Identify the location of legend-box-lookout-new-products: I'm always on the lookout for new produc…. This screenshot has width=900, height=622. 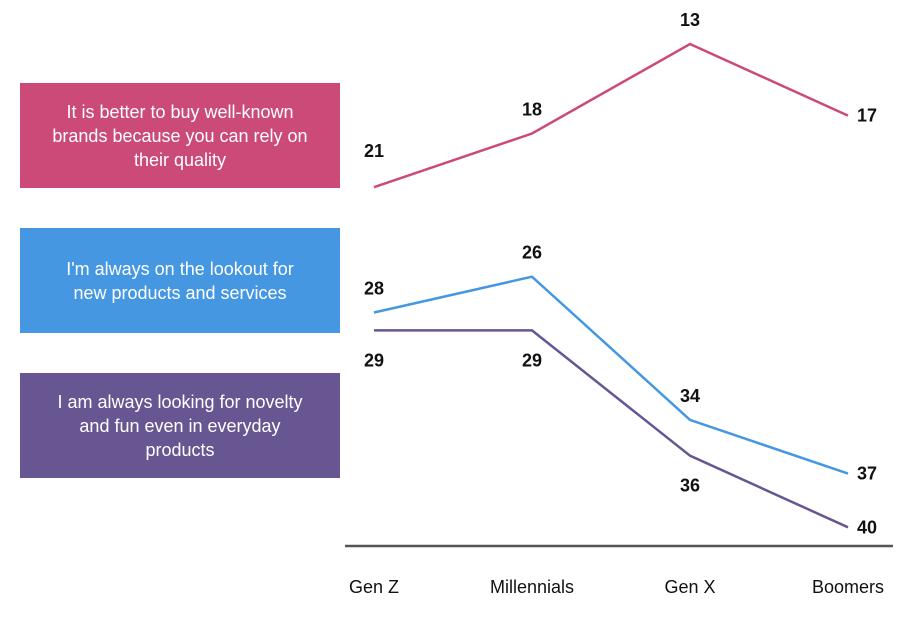
(180, 280).